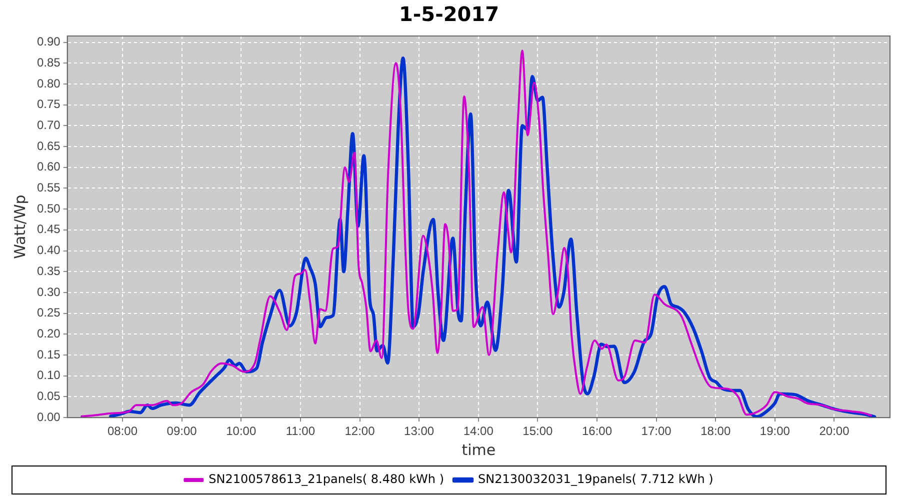 Image resolution: width=900 pixels, height=500 pixels. Describe the element at coordinates (48, 291) in the screenshot. I see `y-tick-label: 0.30` at that location.